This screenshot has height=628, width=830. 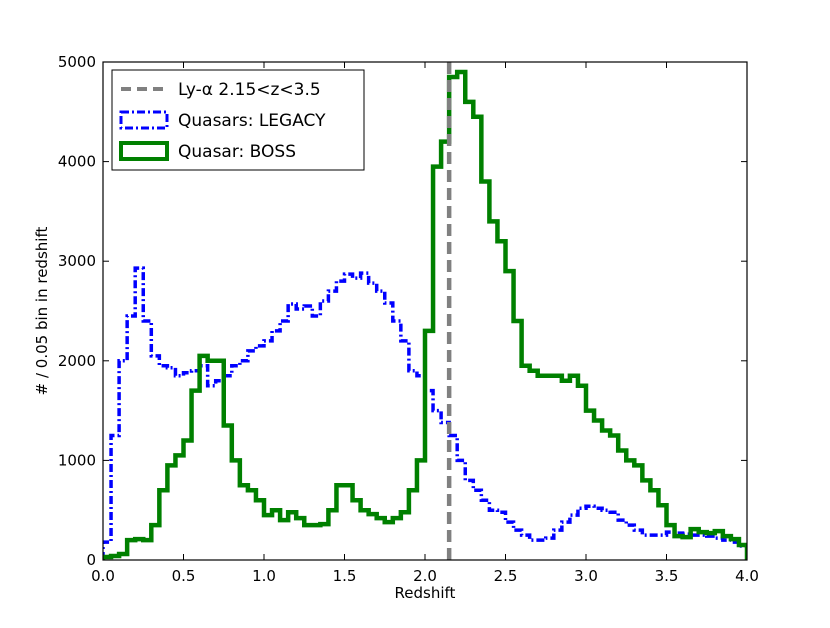 I want to click on x-tick-label: 0.5, so click(x=184, y=576).